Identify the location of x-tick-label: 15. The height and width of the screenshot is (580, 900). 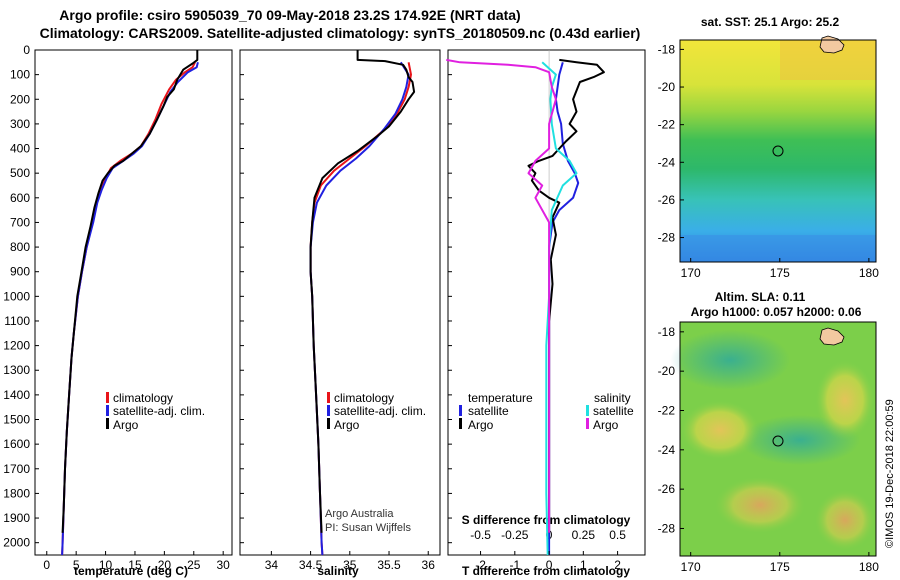
(135, 565).